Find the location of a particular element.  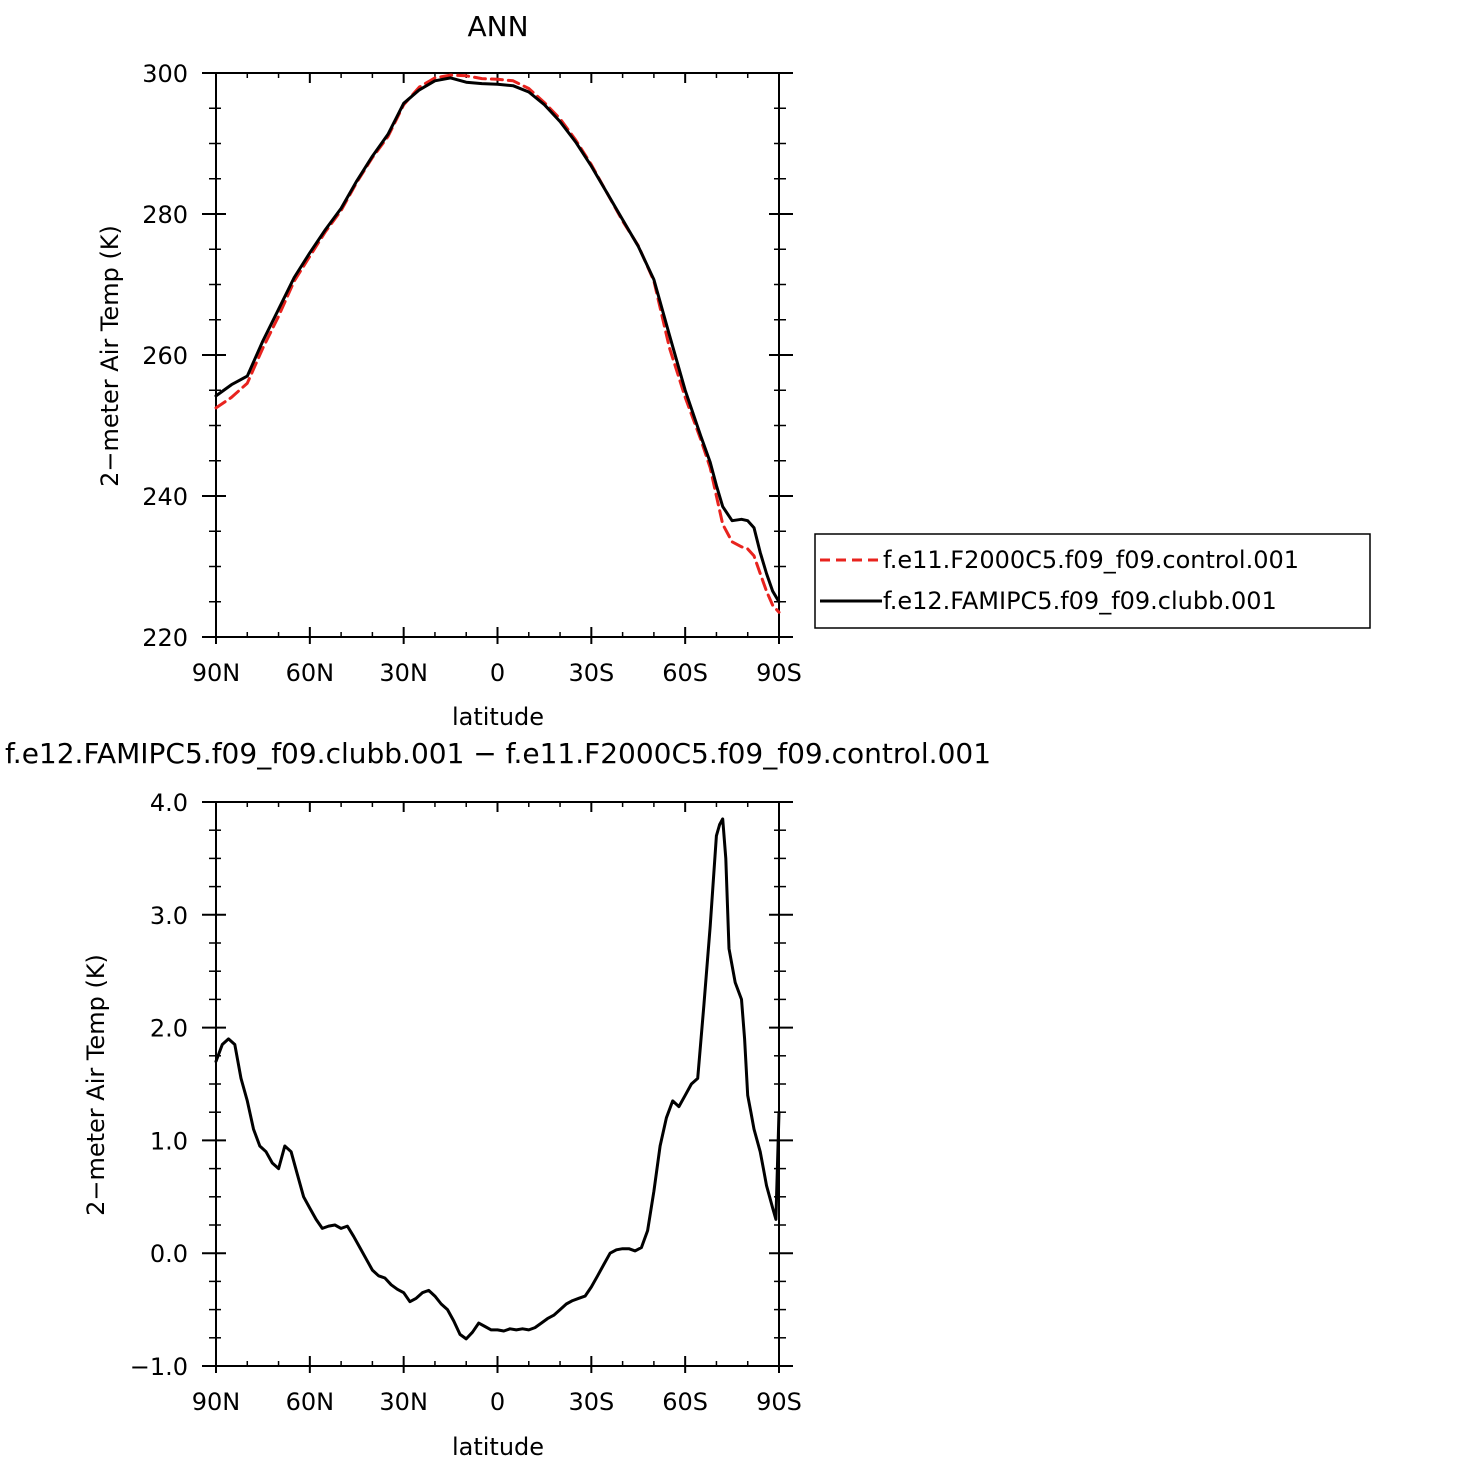

bottom-plot-frame is located at coordinates (497, 1084).